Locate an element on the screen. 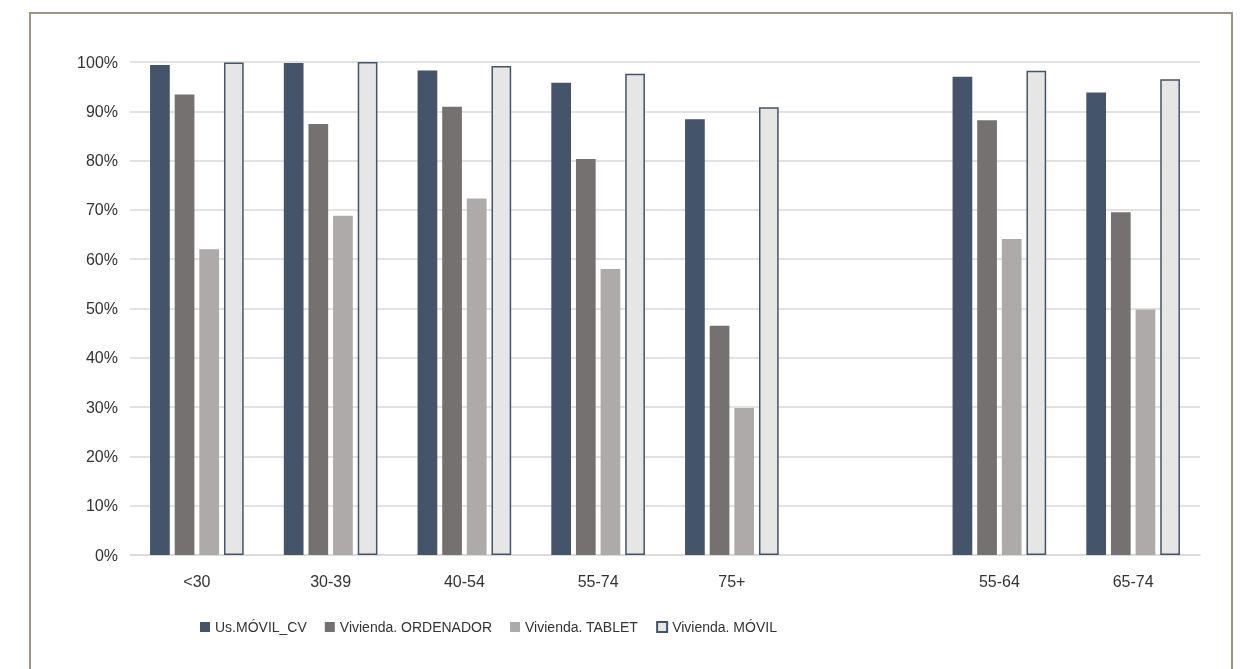 Image resolution: width=1240 pixels, height=669 pixels. x-tick-label: 55-64 is located at coordinates (999, 581).